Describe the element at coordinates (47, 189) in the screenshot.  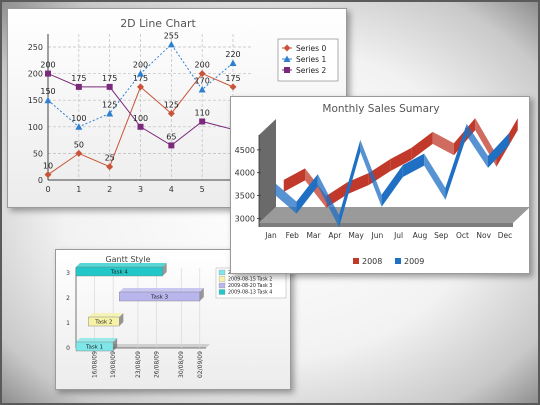
I see `x-tick-label: 0` at that location.